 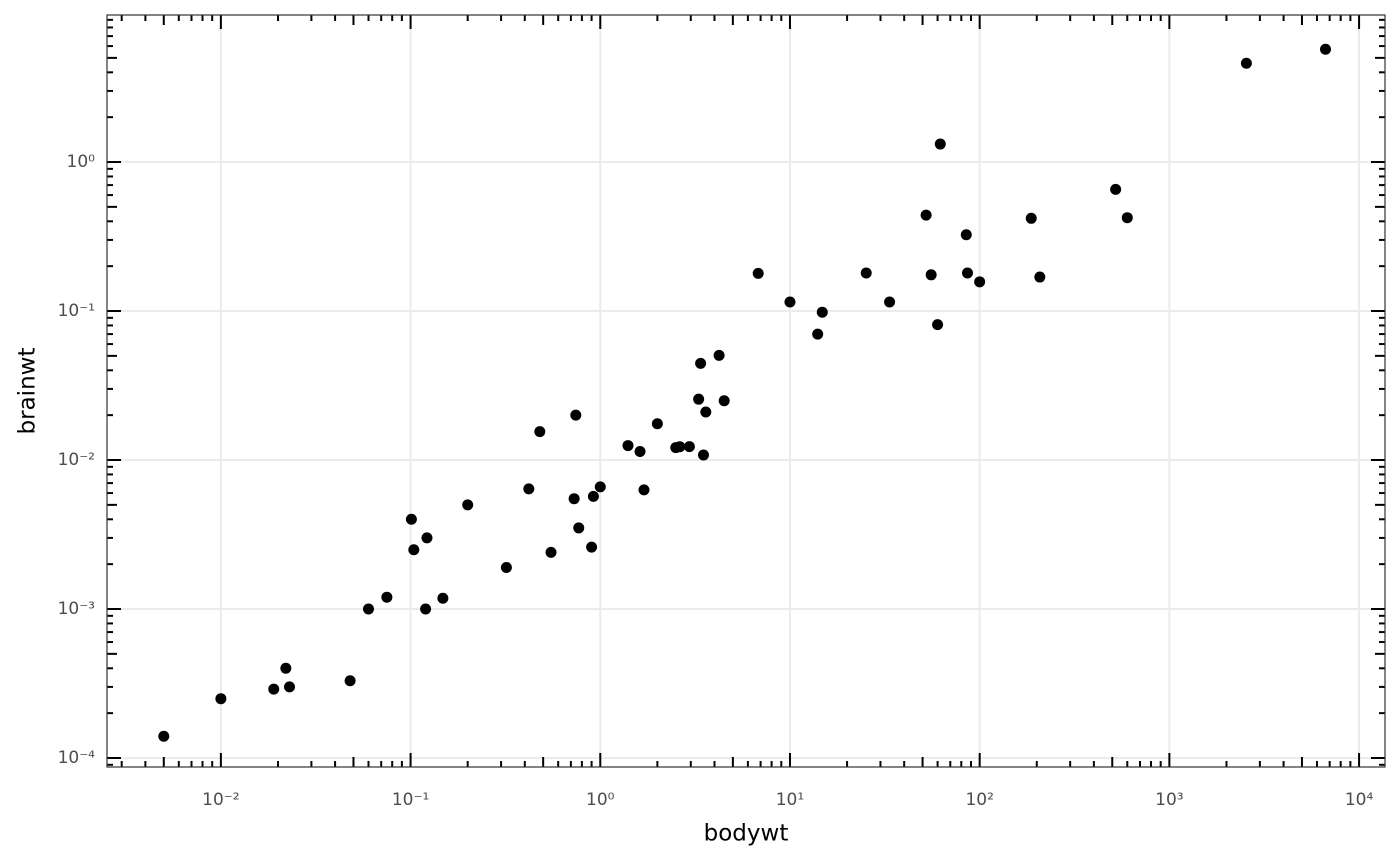 I want to click on x-tick-label: 10³, so click(x=1169, y=800).